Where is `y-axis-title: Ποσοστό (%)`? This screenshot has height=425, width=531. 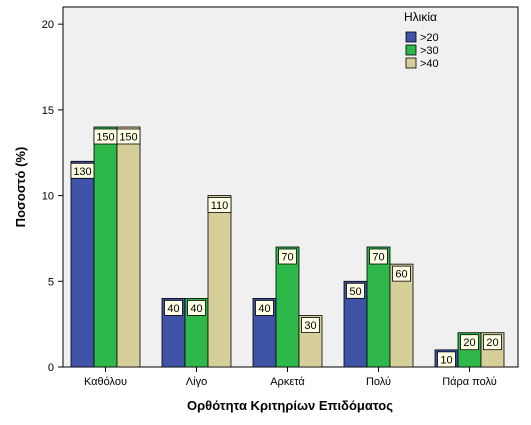
y-axis-title: Ποσοστό (%) is located at coordinates (20, 187).